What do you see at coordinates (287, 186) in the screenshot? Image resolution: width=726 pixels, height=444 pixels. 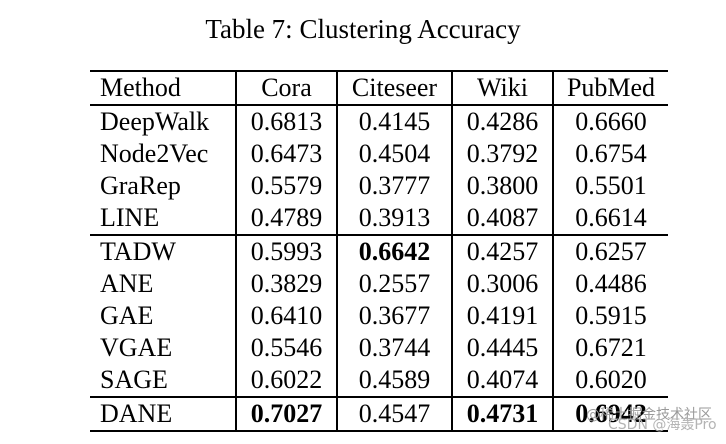 I see `value-cell: 0.5579` at bounding box center [287, 186].